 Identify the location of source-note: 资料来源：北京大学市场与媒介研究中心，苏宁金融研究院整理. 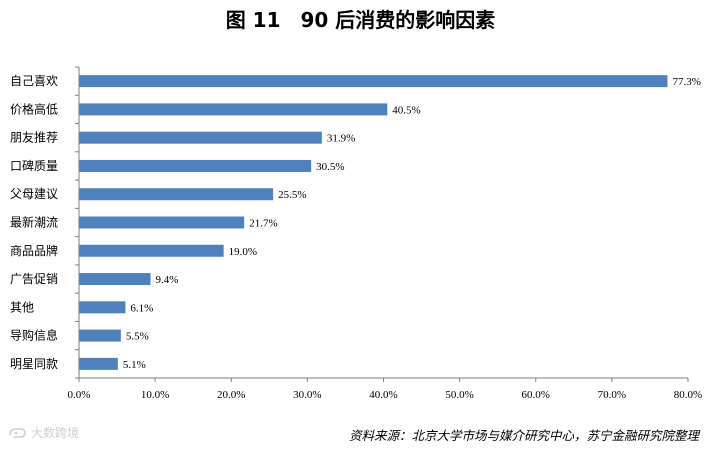
(523, 435).